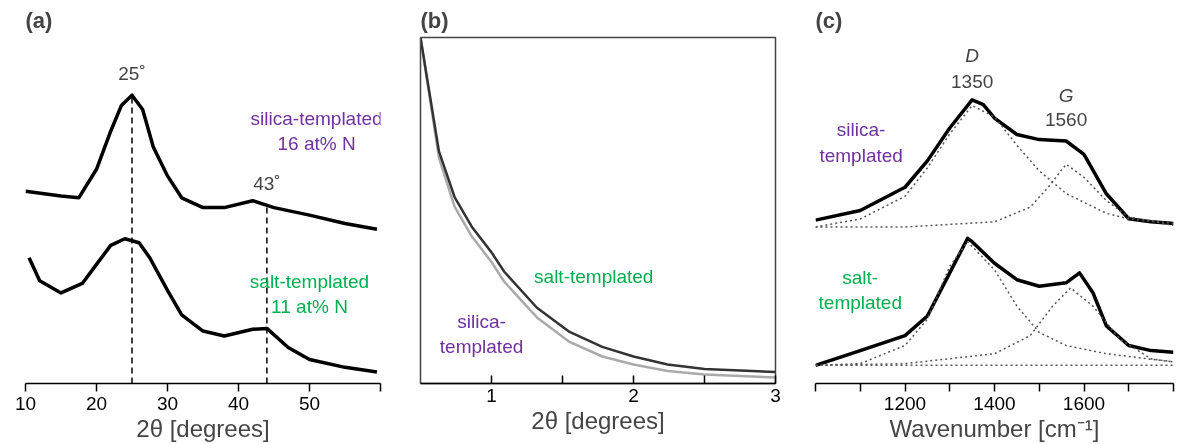 This screenshot has width=1188, height=444. What do you see at coordinates (267, 183) in the screenshot?
I see `ref-line-label: 43˚` at bounding box center [267, 183].